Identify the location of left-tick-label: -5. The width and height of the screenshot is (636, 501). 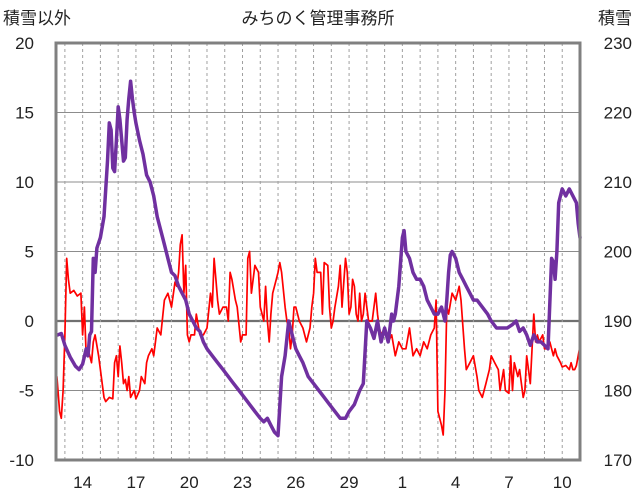
(26, 391).